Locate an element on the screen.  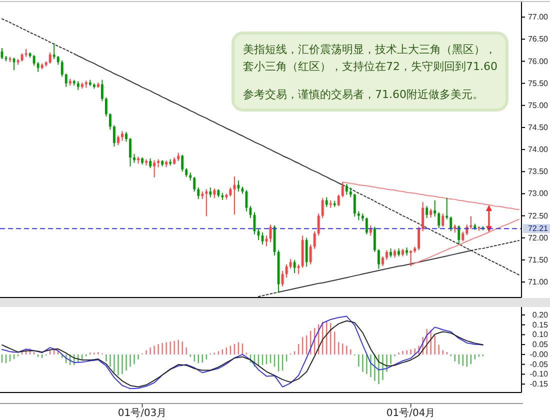
y-tick-label: 73.50 is located at coordinates (538, 171).